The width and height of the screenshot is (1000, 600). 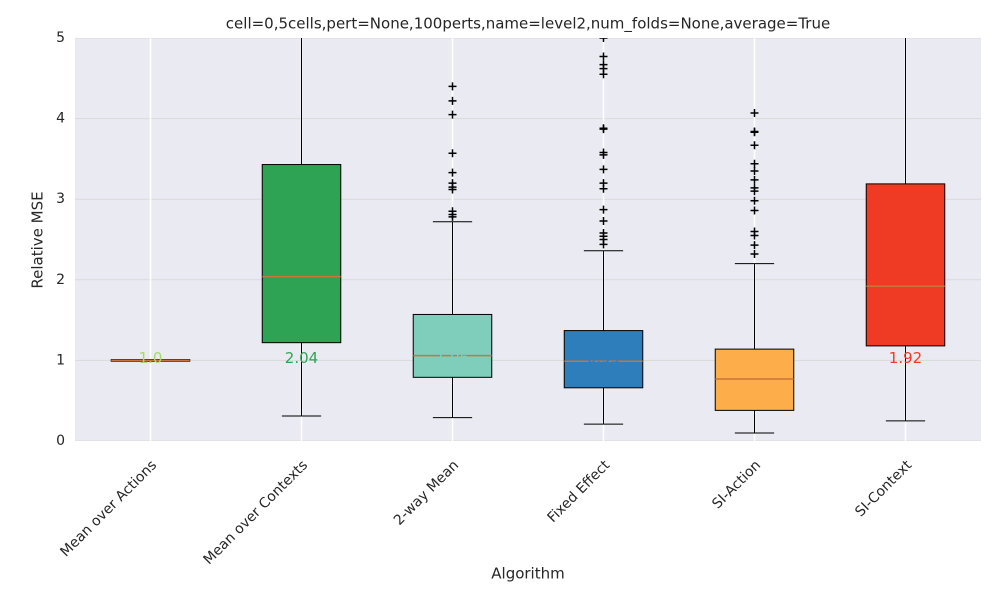 What do you see at coordinates (905, 358) in the screenshot?
I see `value-label: 1.92` at bounding box center [905, 358].